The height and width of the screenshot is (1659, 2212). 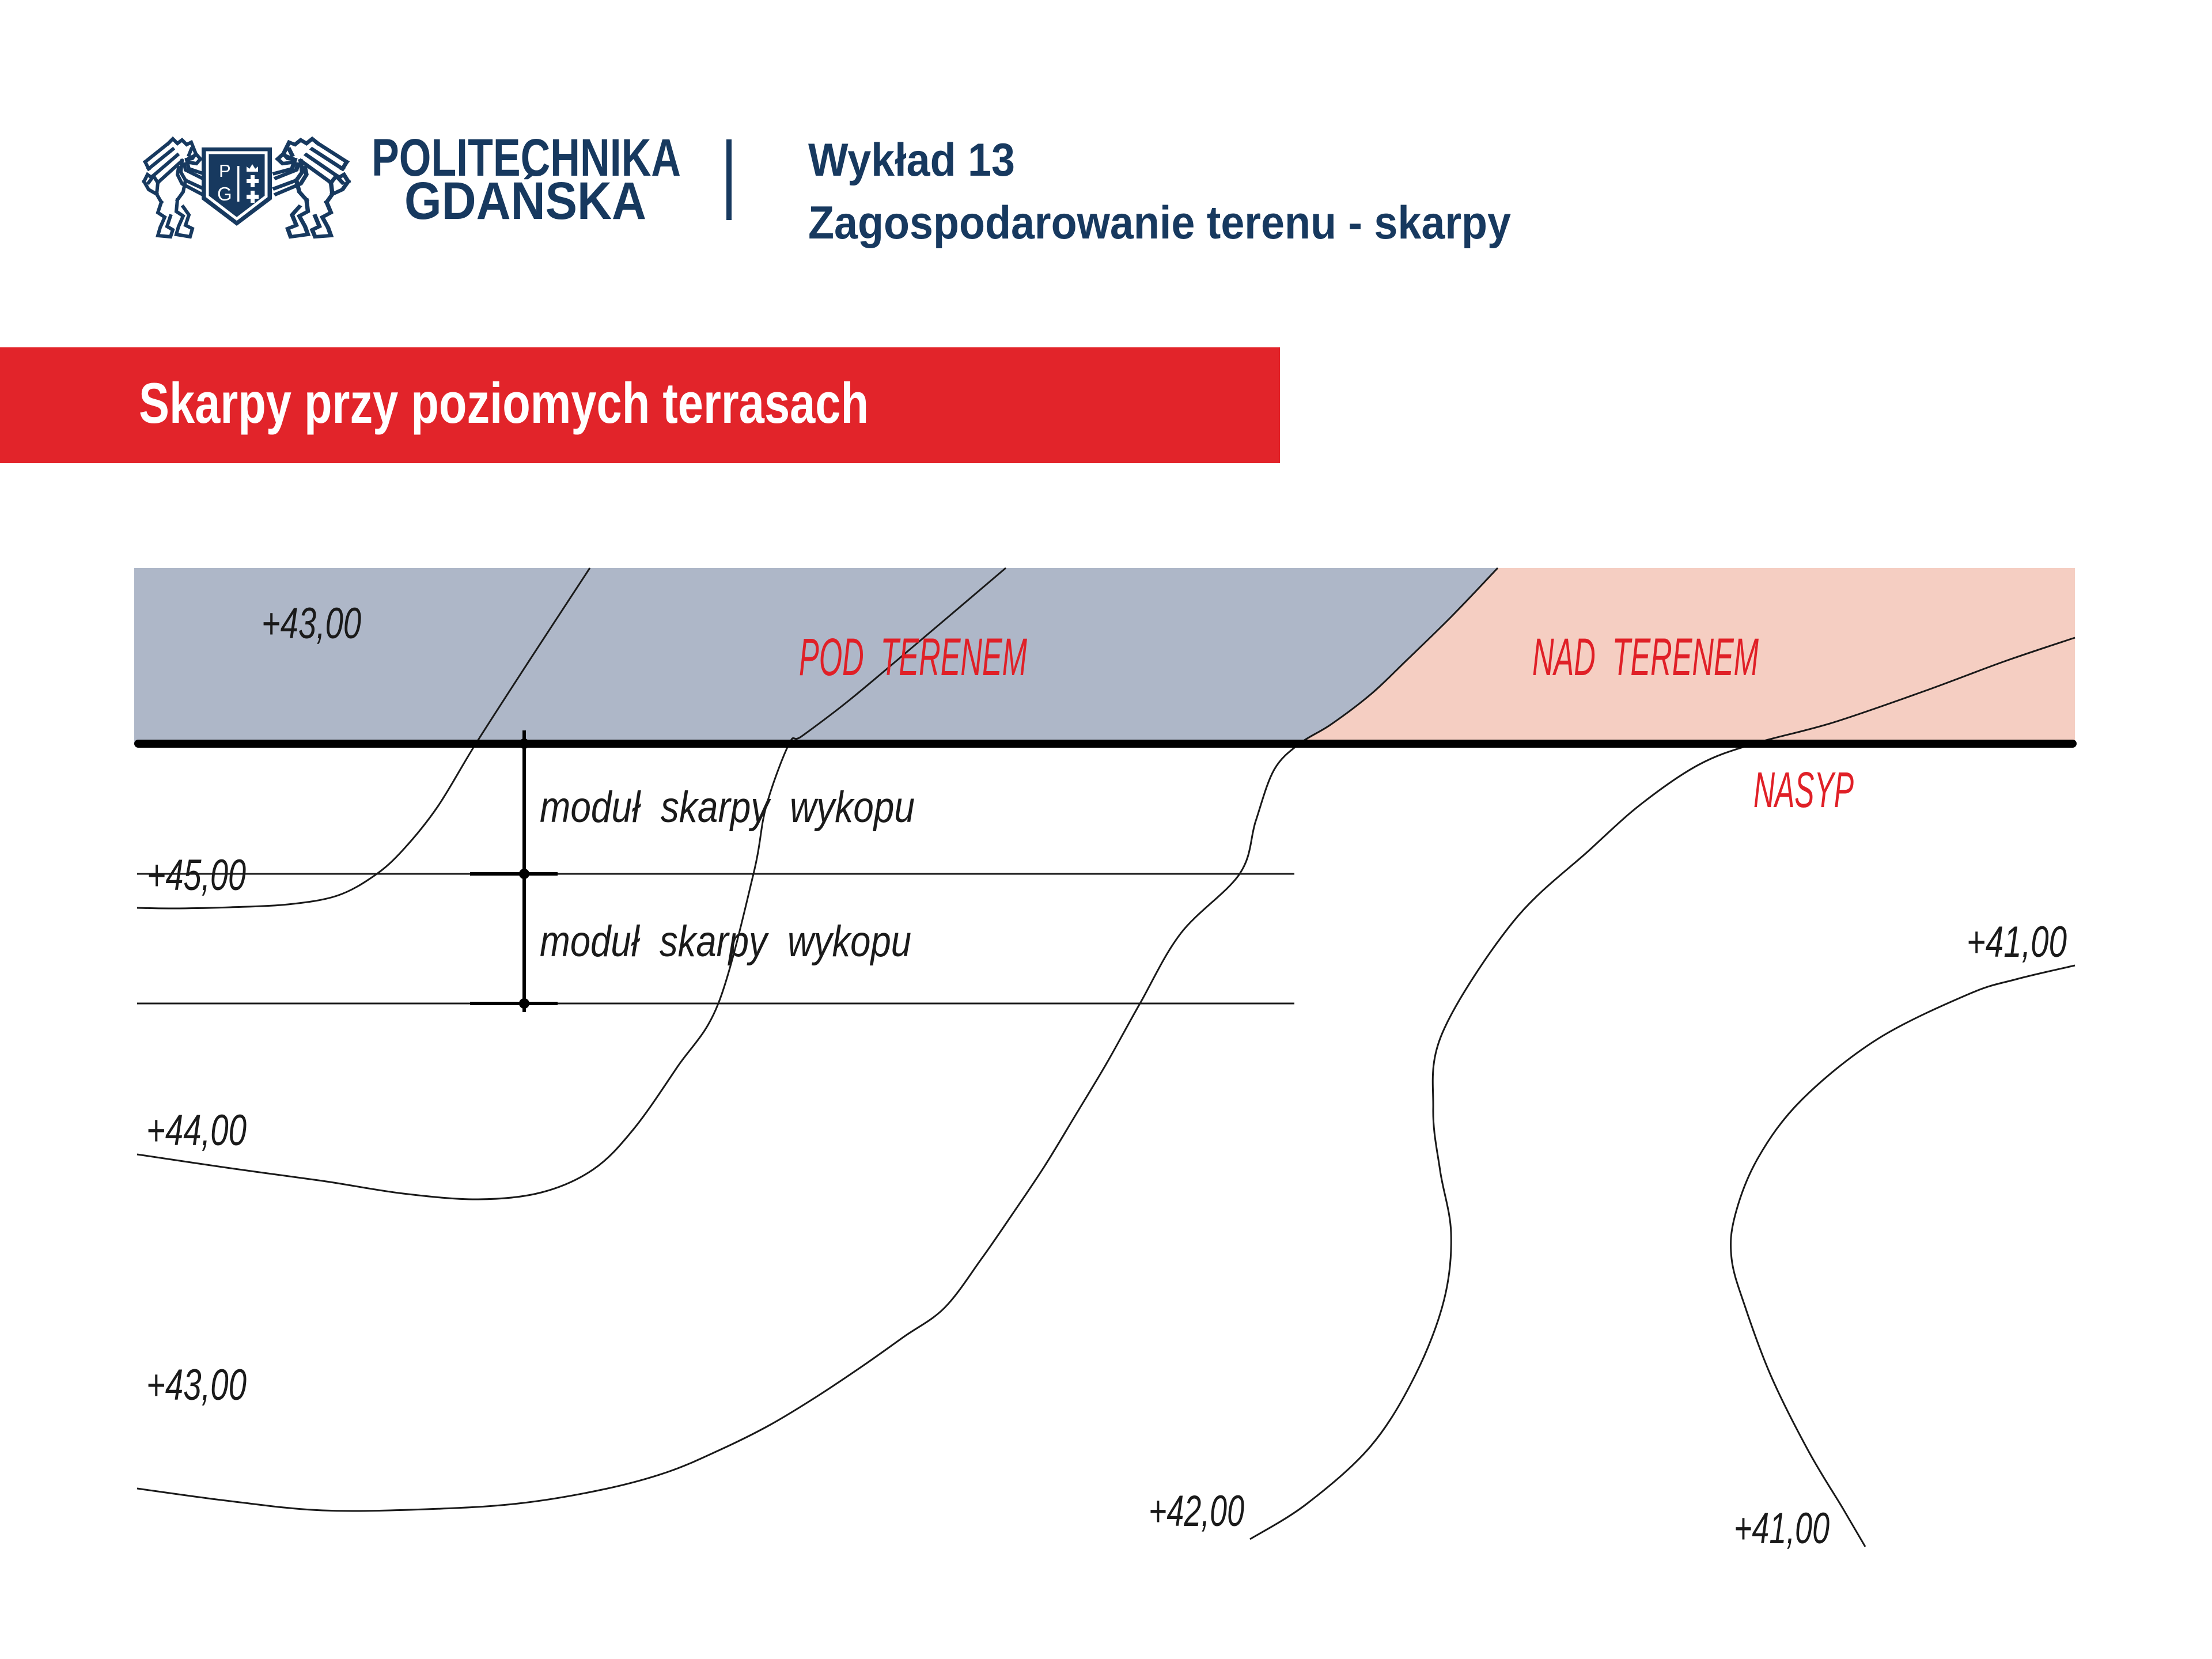 I want to click on svg-text:Zagospodarowanie terenu - skar: Zagospodarowanie terenu - skarpy, so click(x=1159, y=223).